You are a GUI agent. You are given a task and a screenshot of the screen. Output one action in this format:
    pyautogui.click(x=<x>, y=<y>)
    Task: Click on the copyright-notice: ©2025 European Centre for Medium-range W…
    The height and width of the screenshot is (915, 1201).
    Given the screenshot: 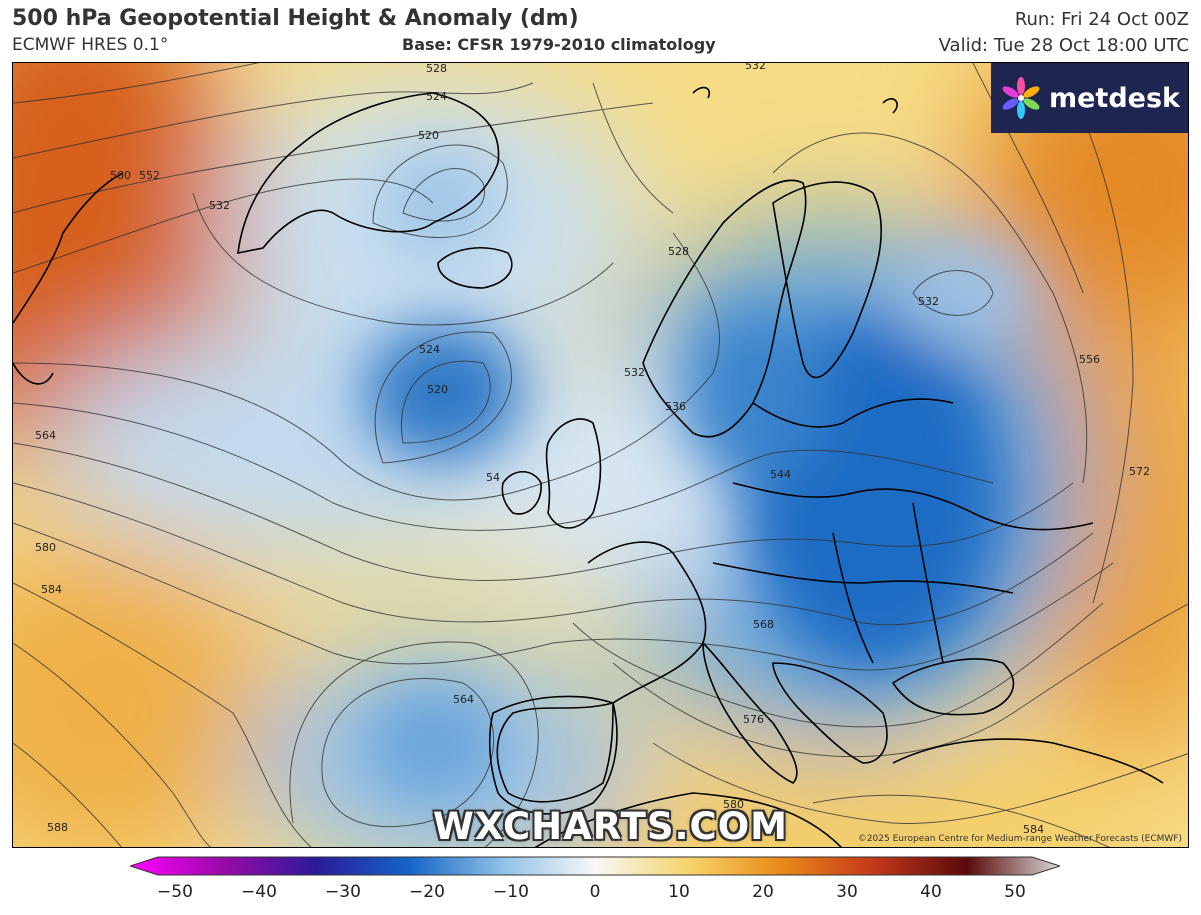 What is the action you would take?
    pyautogui.click(x=1019, y=839)
    